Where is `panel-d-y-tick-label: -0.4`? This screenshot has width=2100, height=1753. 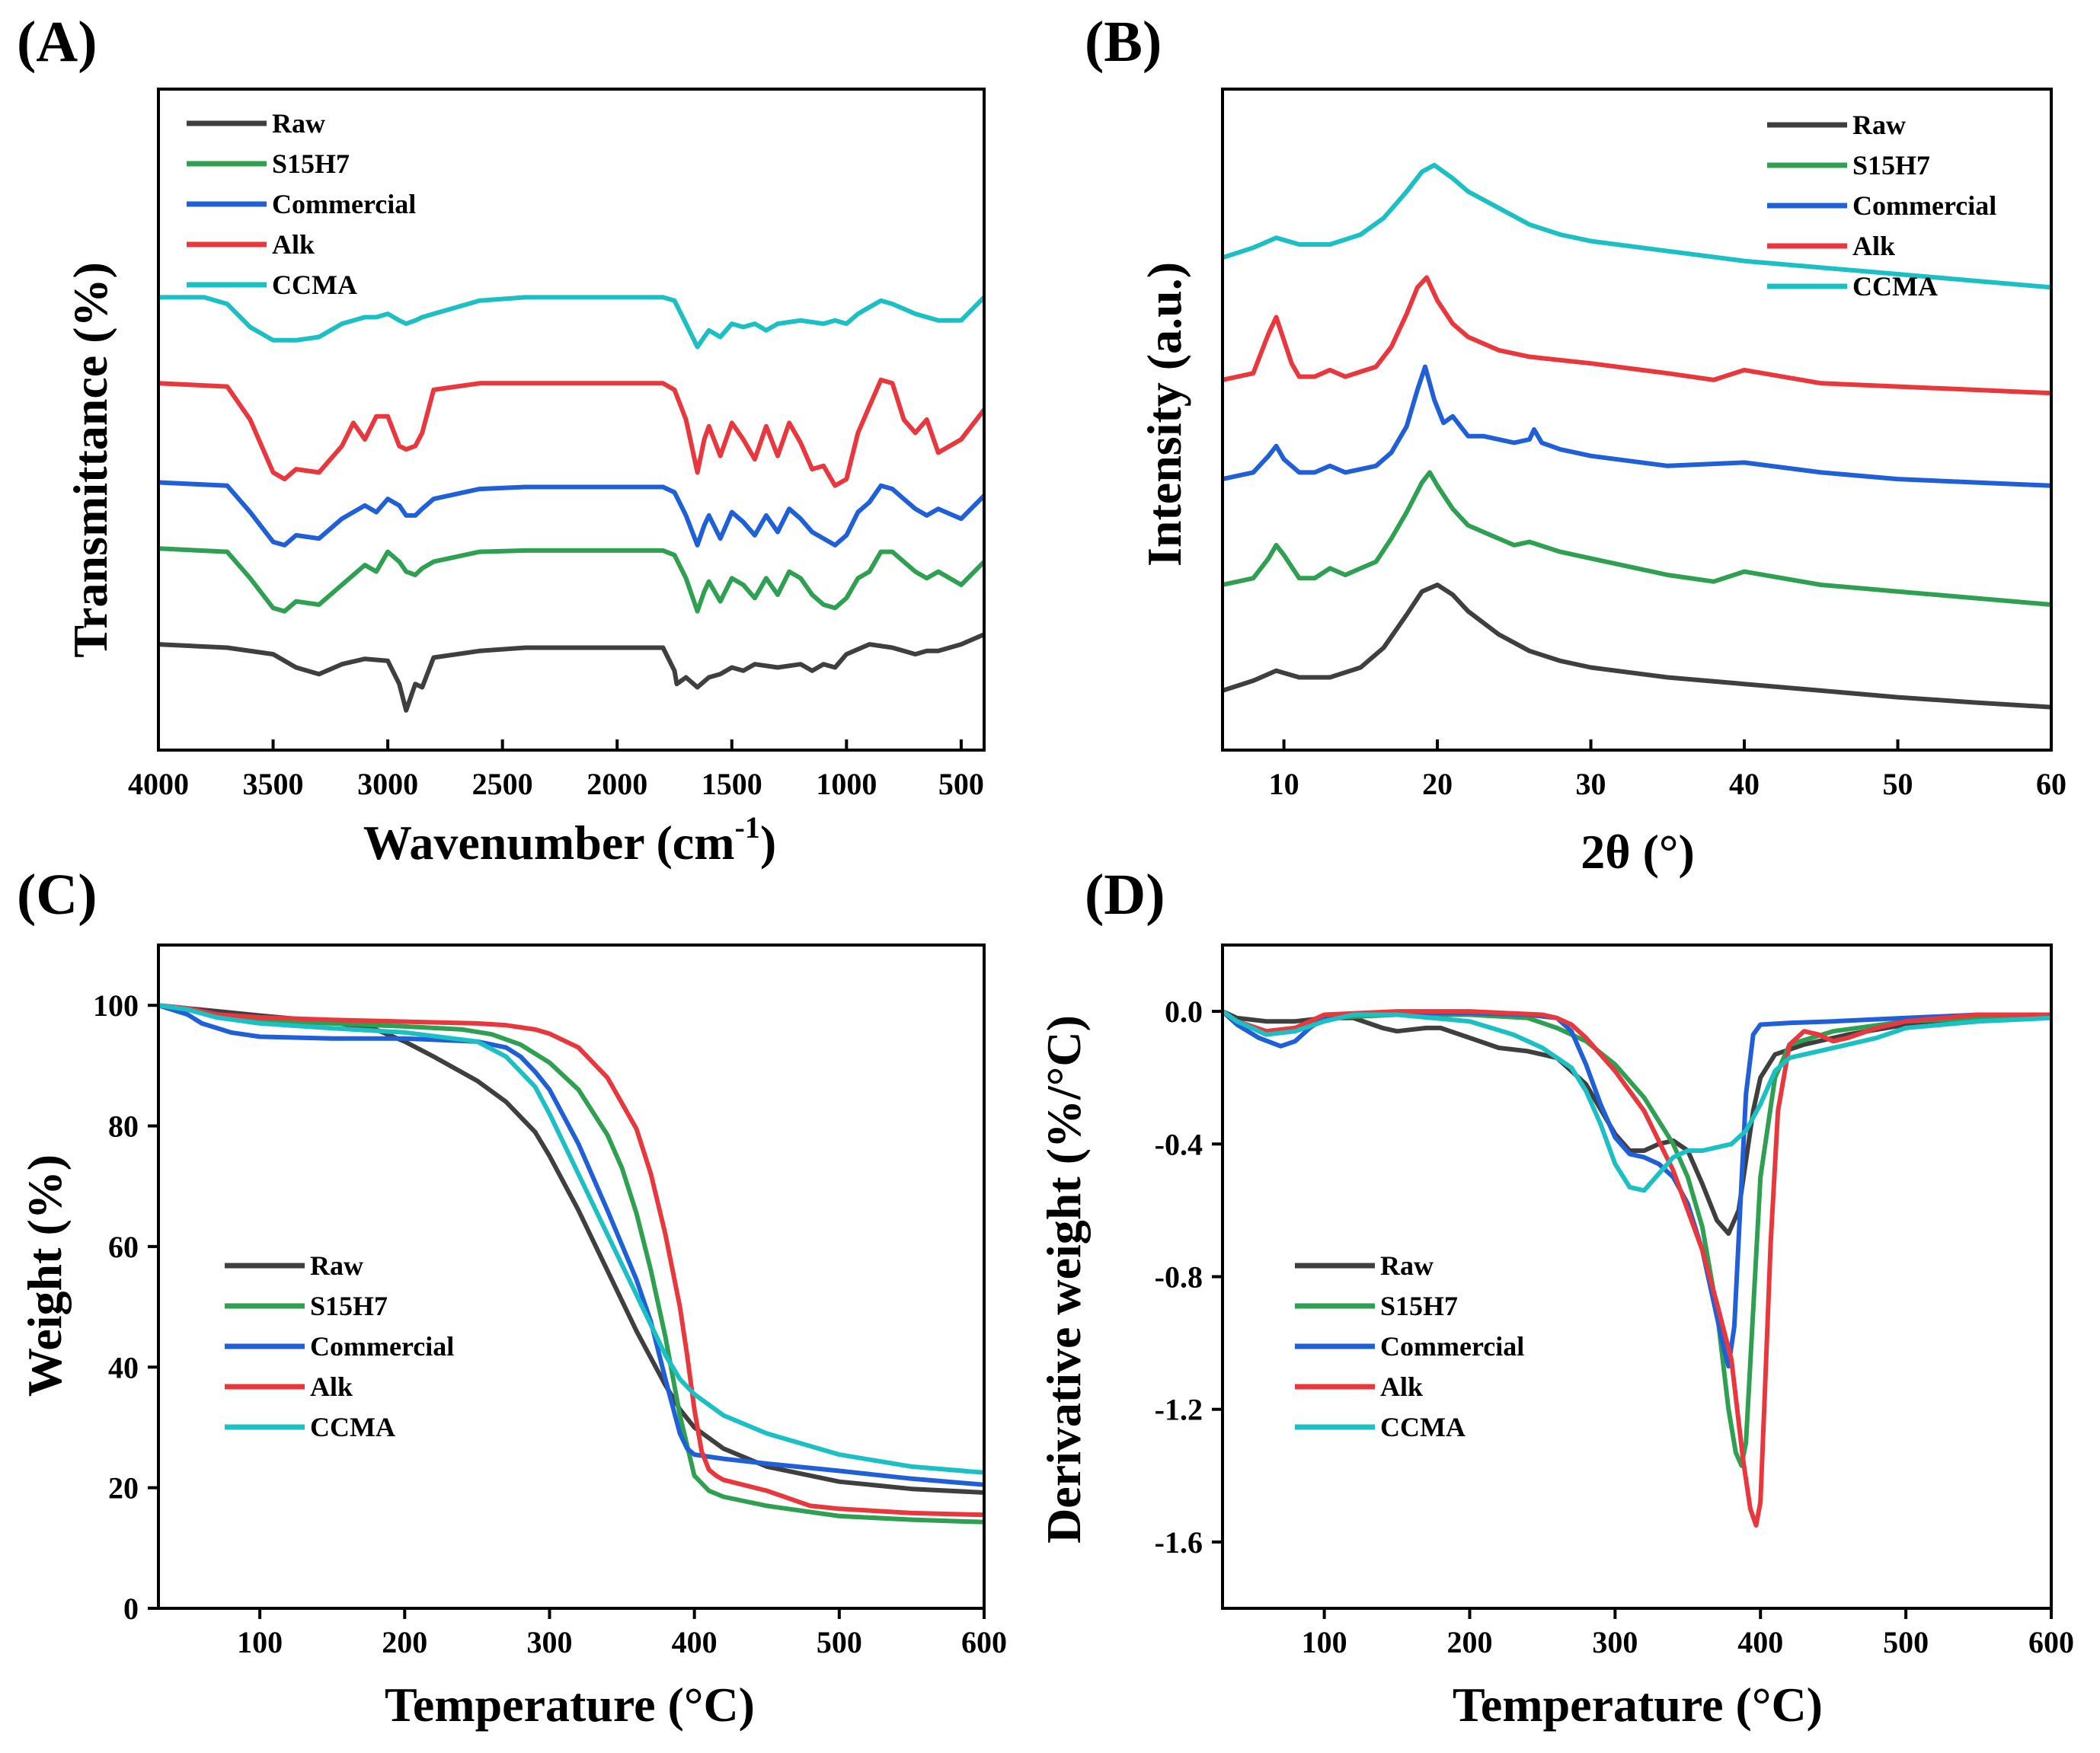 panel-d-y-tick-label: -0.4 is located at coordinates (1179, 1144).